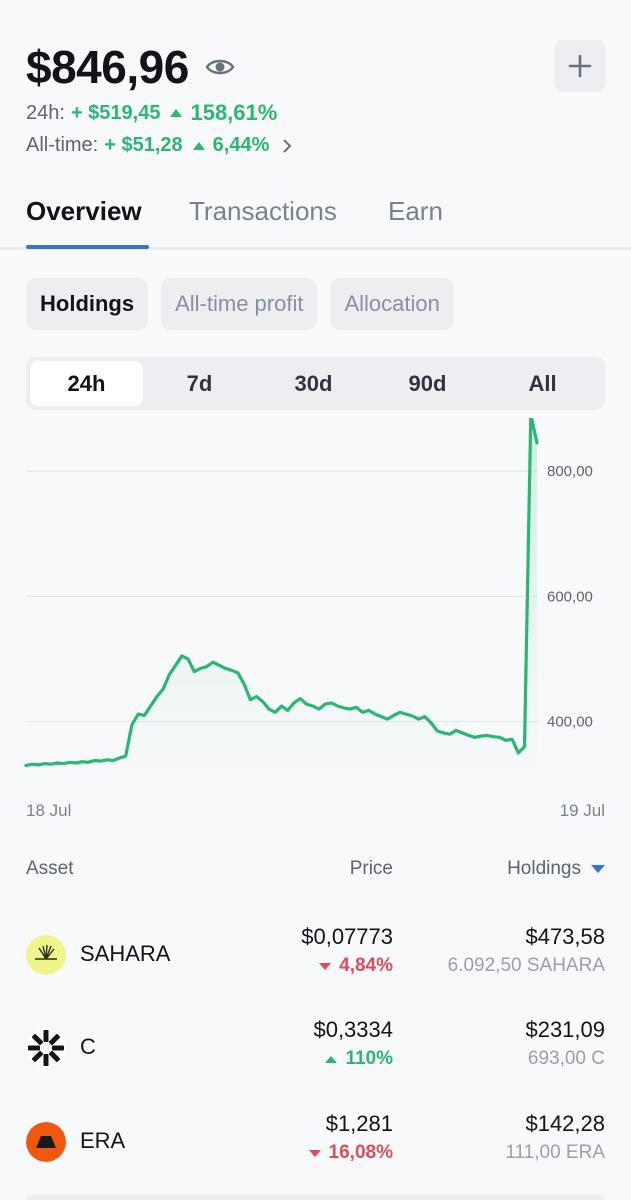 This screenshot has height=1200, width=631. I want to click on asset-price-change-value: 16,08%, so click(360, 1152).